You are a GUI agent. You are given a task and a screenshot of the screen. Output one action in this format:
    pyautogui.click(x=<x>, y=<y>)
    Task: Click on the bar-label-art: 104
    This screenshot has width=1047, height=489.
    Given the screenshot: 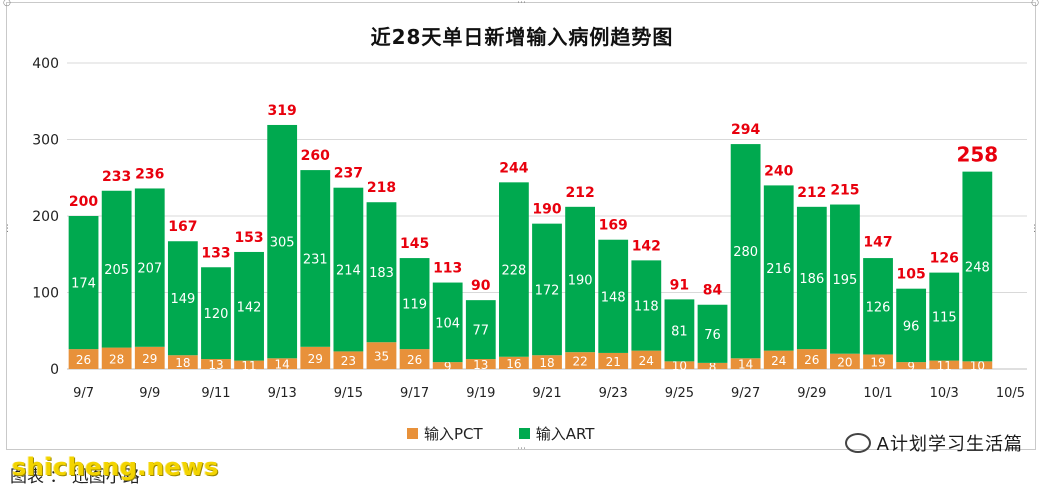 What is the action you would take?
    pyautogui.click(x=447, y=323)
    